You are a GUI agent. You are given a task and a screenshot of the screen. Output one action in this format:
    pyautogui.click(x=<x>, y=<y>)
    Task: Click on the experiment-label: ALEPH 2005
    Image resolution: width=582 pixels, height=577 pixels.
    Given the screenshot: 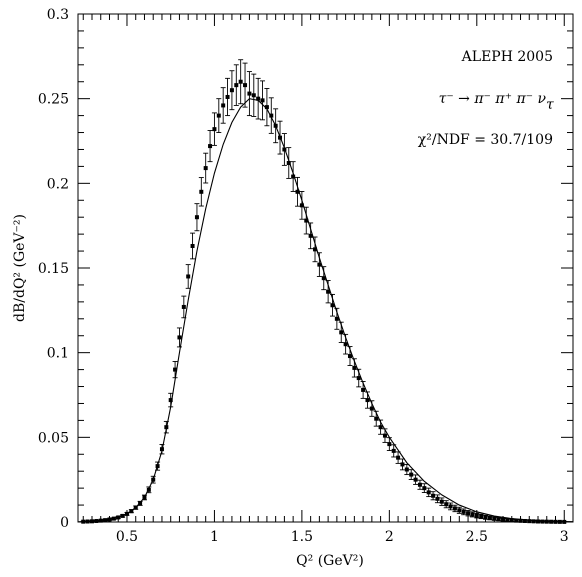 What is the action you would take?
    pyautogui.click(x=507, y=57)
    